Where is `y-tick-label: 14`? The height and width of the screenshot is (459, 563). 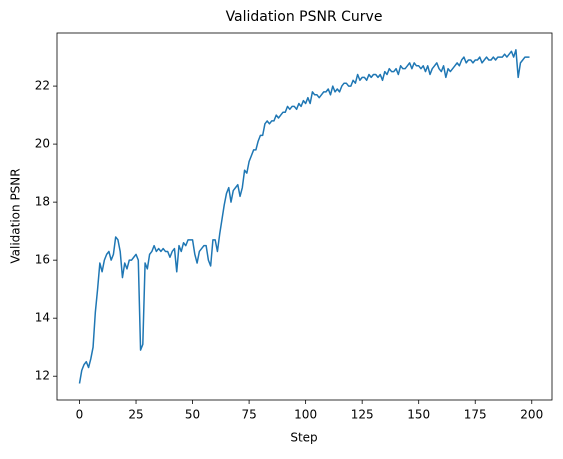
y-tick-label: 14 is located at coordinates (42, 318).